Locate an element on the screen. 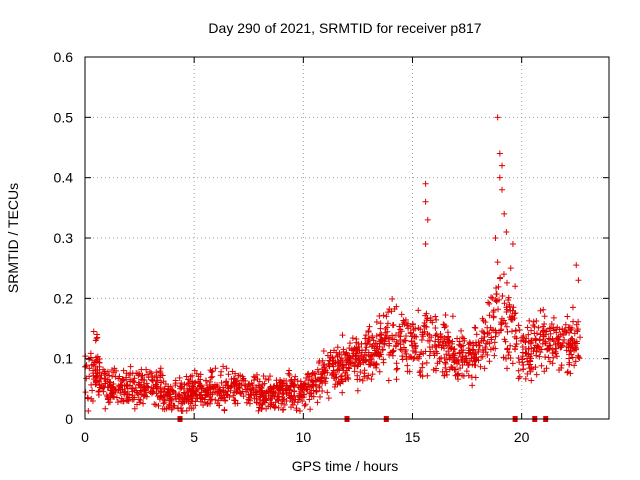 This screenshot has width=640, height=480. y-tick-label: 0.2 is located at coordinates (64, 298).